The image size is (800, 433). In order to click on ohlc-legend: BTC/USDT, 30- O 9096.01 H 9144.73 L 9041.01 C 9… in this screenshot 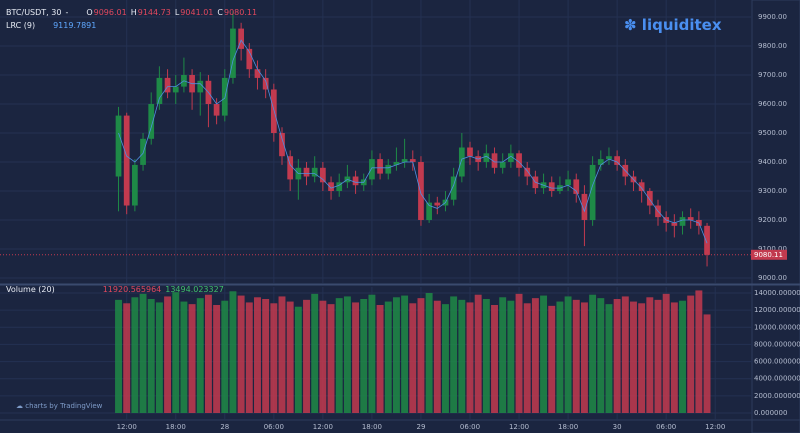, I will do `click(133, 12)`.